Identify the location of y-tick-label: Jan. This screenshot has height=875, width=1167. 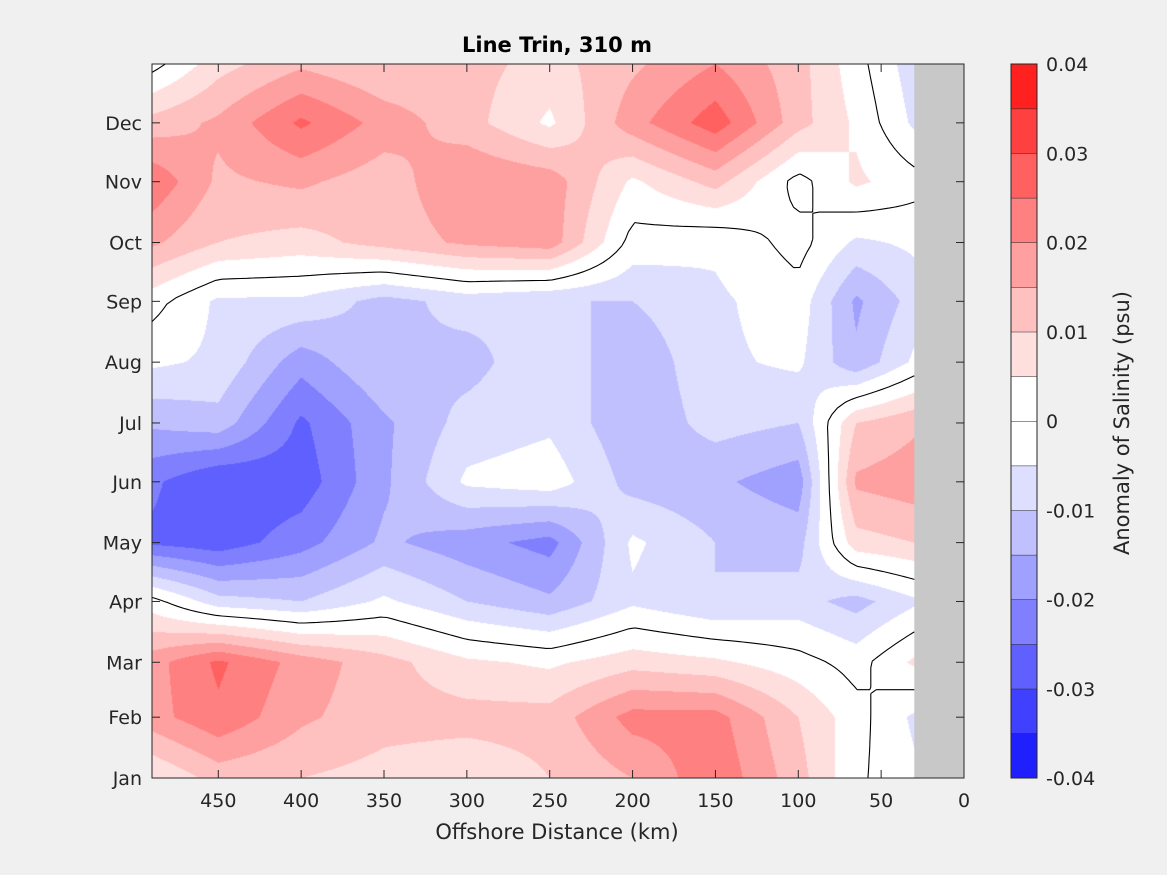
(127, 779).